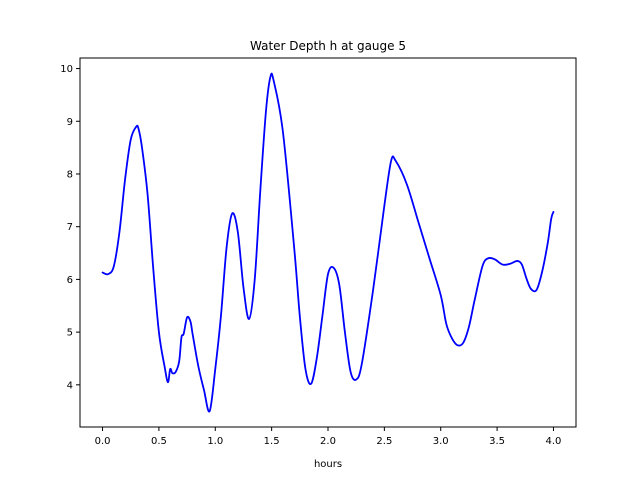 The height and width of the screenshot is (480, 640). Describe the element at coordinates (384, 441) in the screenshot. I see `x-tick-label: 2.5` at that location.